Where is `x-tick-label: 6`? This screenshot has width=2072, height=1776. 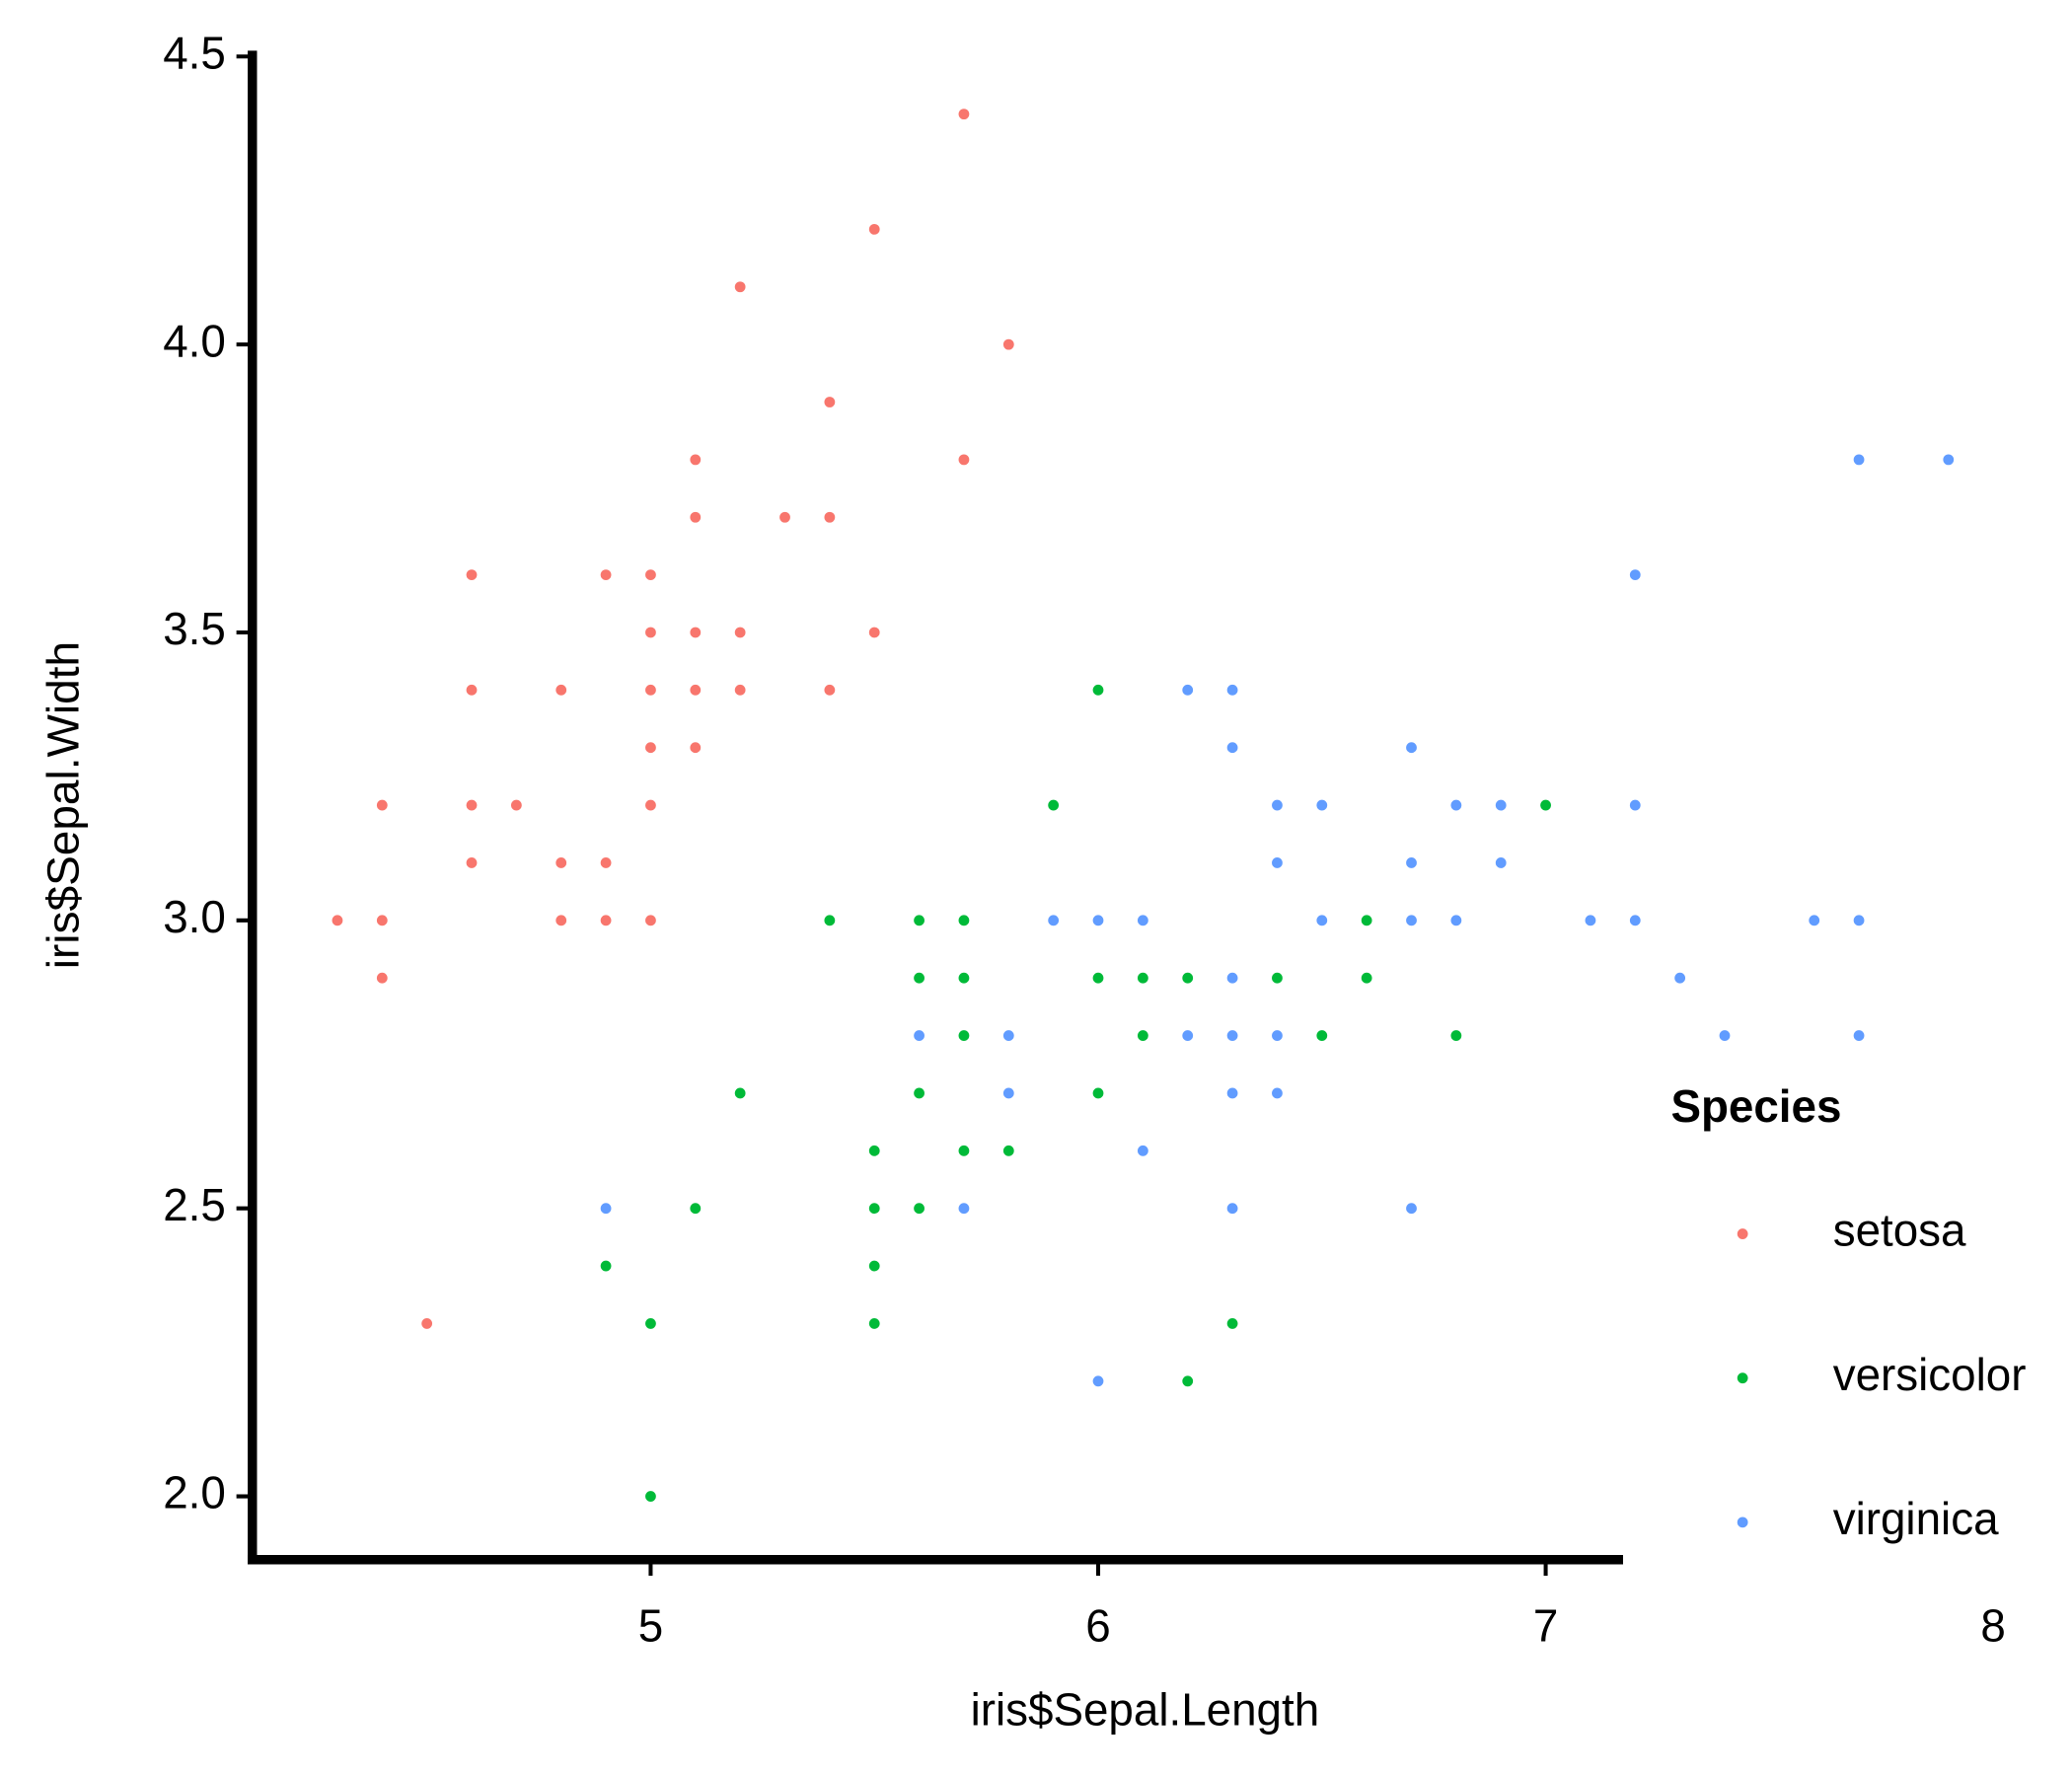 x-tick-label: 6 is located at coordinates (1098, 1625).